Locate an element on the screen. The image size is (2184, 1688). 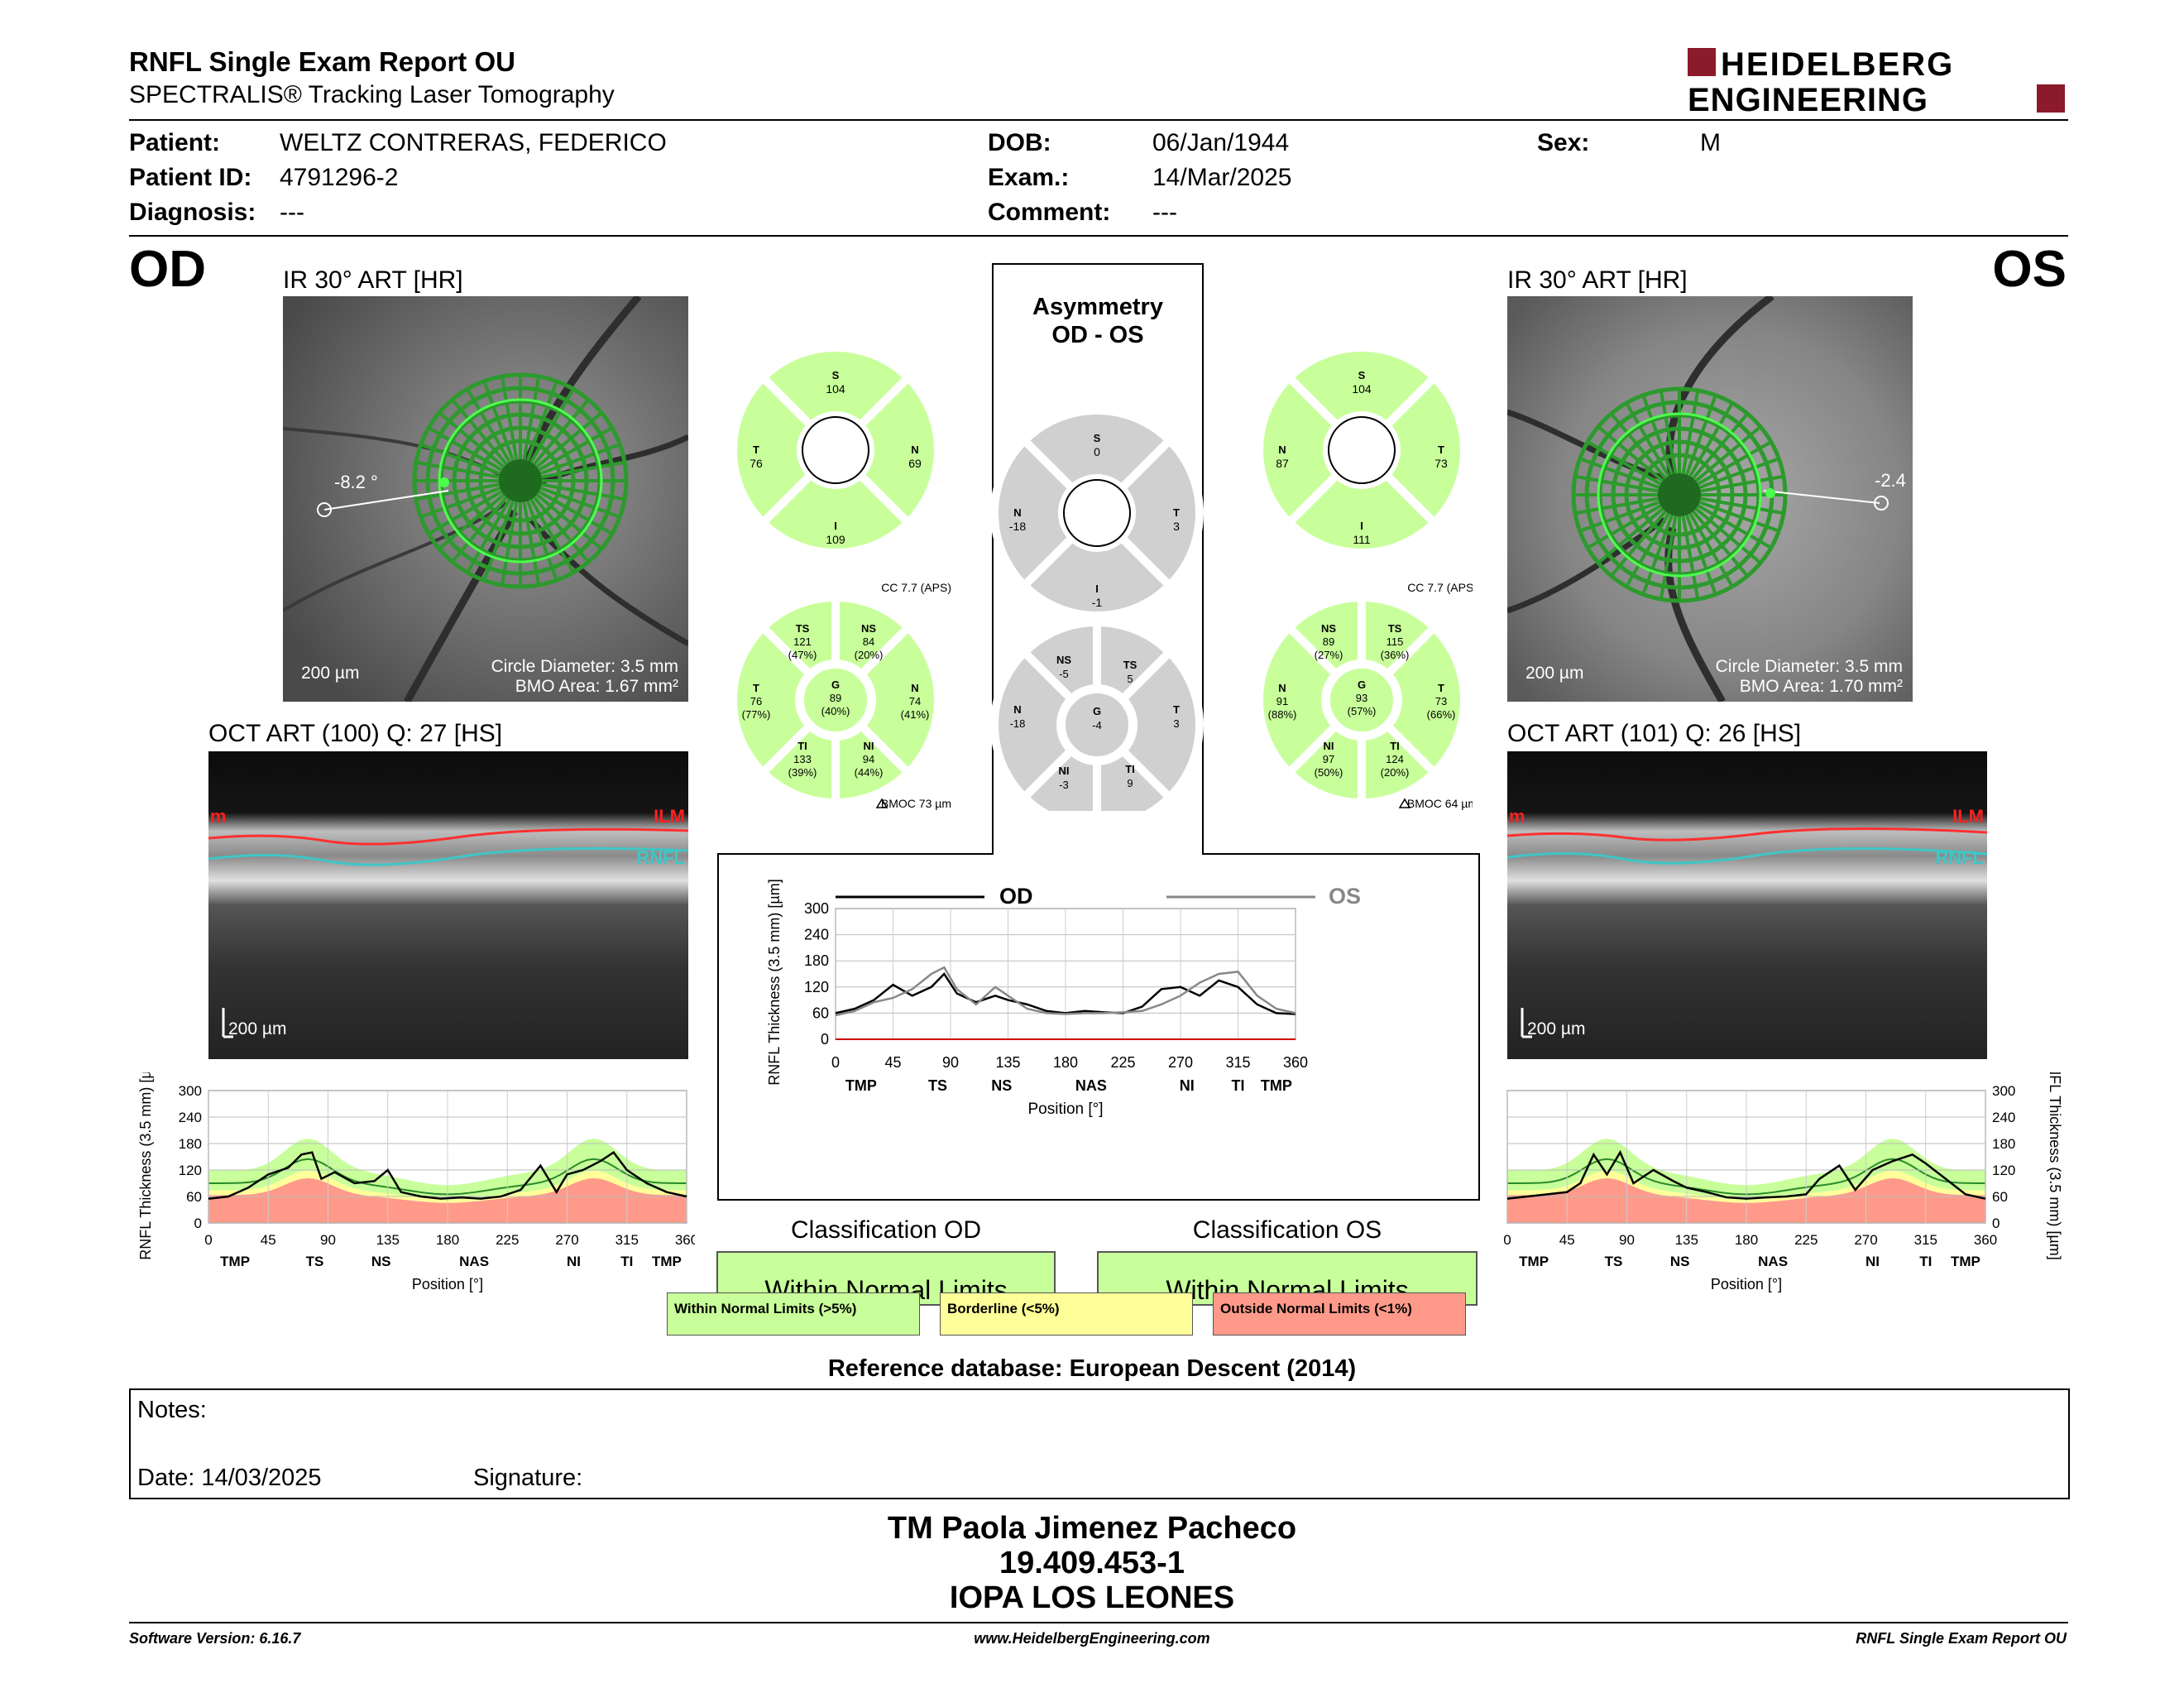
sector-value-S: 104 is located at coordinates (835, 389).